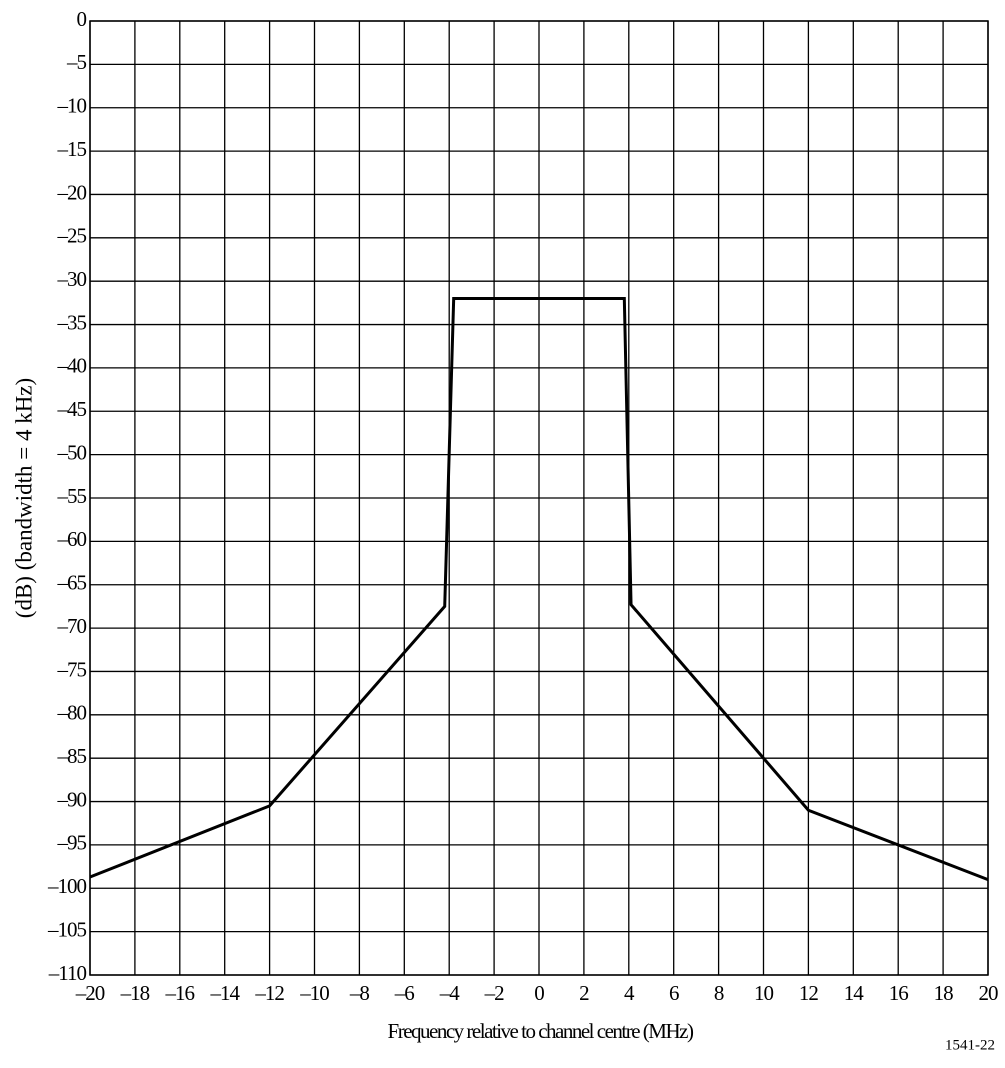 This screenshot has width=1005, height=1068. Describe the element at coordinates (269, 993) in the screenshot. I see `x-tick-label: –12` at that location.